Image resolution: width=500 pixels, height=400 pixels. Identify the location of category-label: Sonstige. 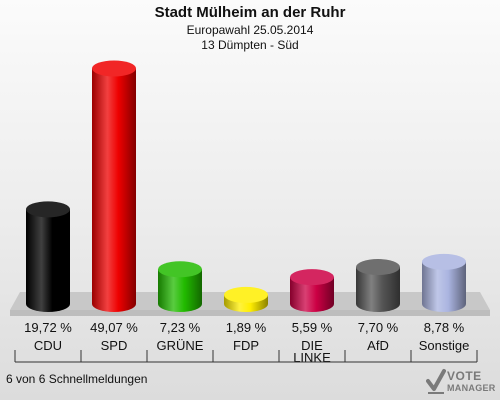
(444, 345).